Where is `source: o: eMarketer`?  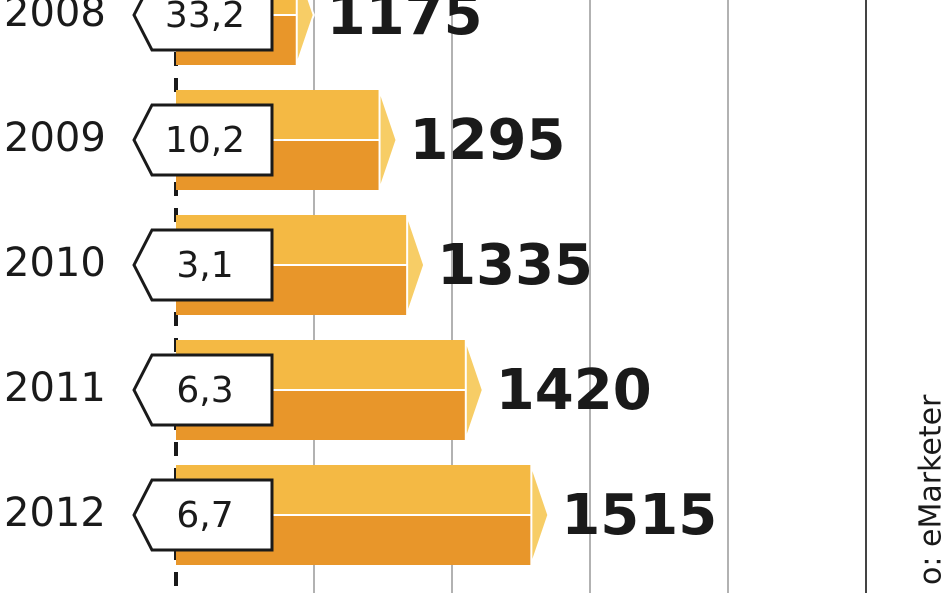
source: o: eMarketer is located at coordinates (931, 489).